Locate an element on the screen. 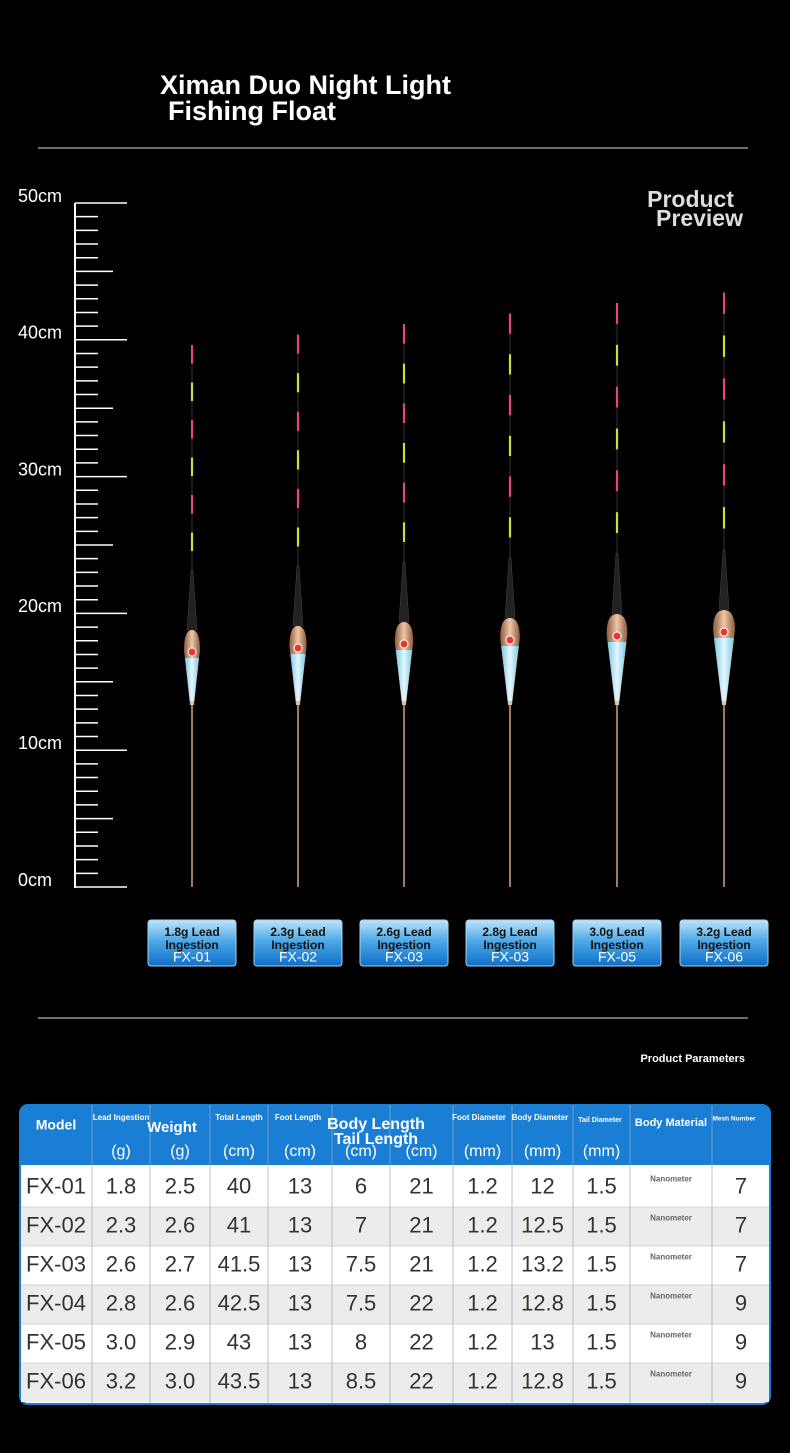 Image resolution: width=790 pixels, height=1453 pixels. table-cell: 42.5 is located at coordinates (239, 1302).